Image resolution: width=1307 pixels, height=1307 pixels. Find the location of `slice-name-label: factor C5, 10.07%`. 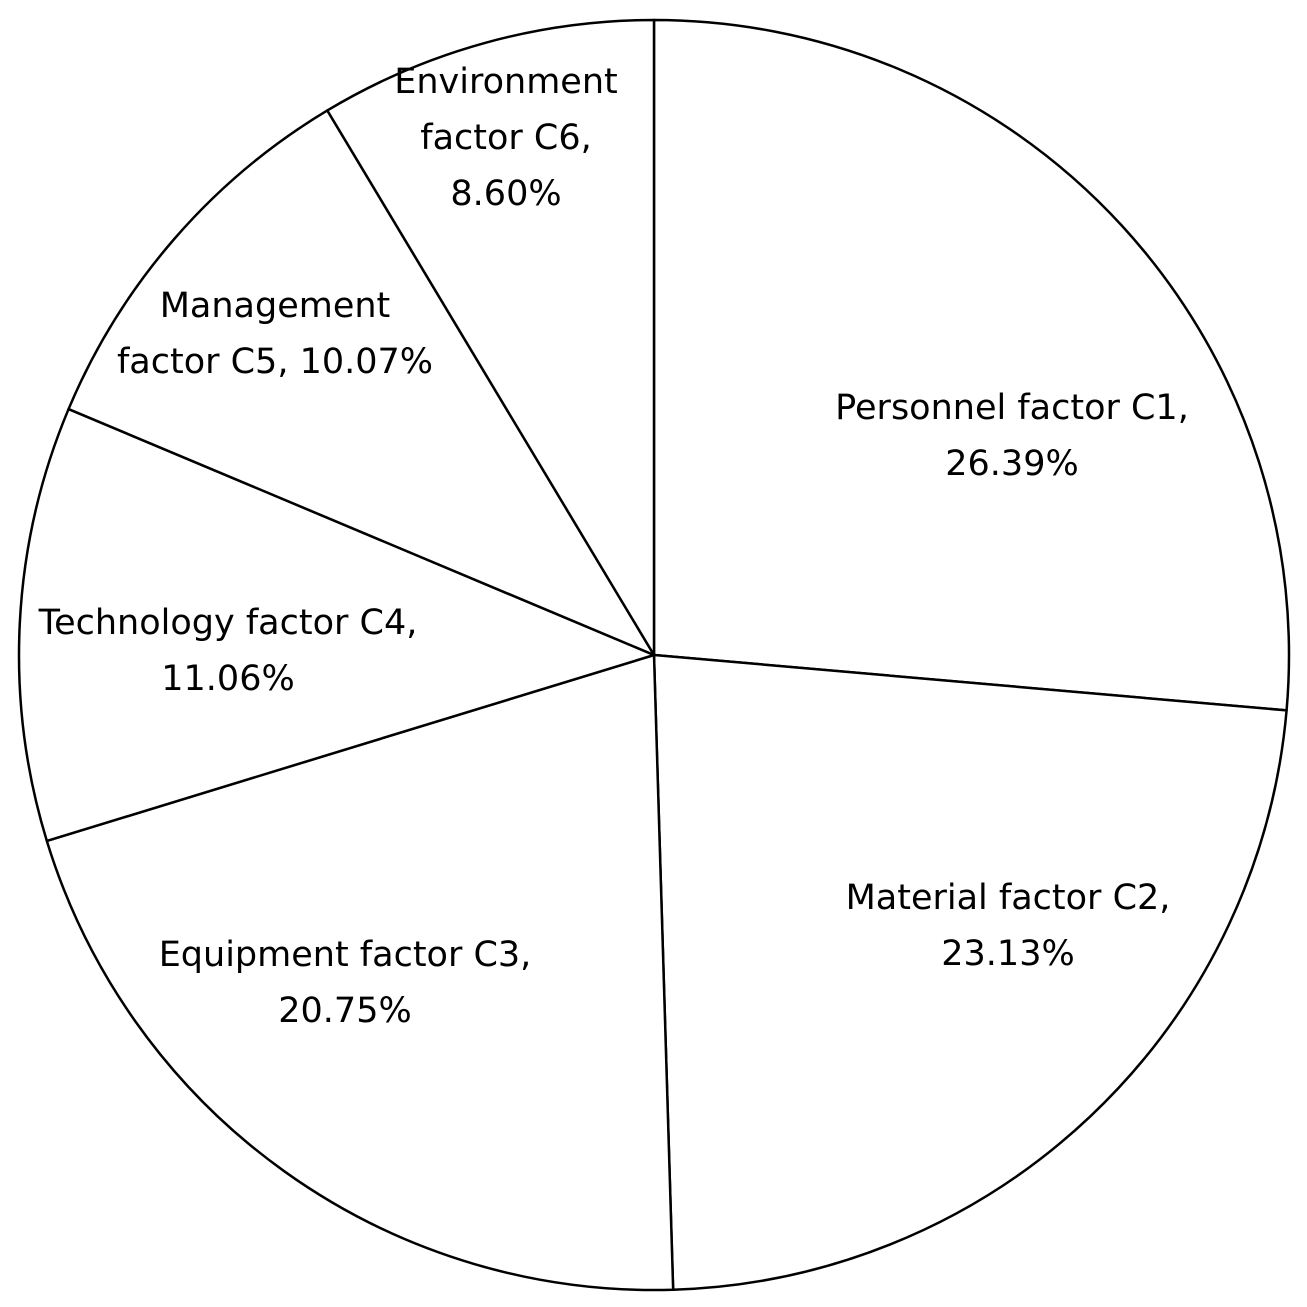

slice-name-label: factor C5, 10.07% is located at coordinates (275, 362).